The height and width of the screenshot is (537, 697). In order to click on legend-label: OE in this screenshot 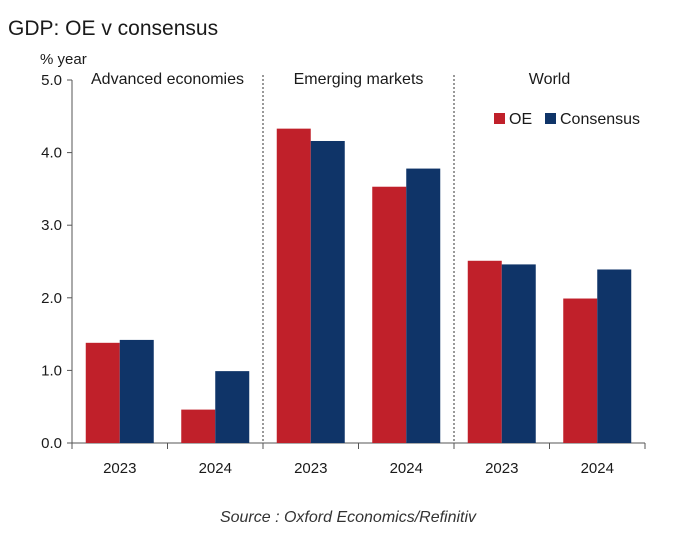, I will do `click(520, 119)`.